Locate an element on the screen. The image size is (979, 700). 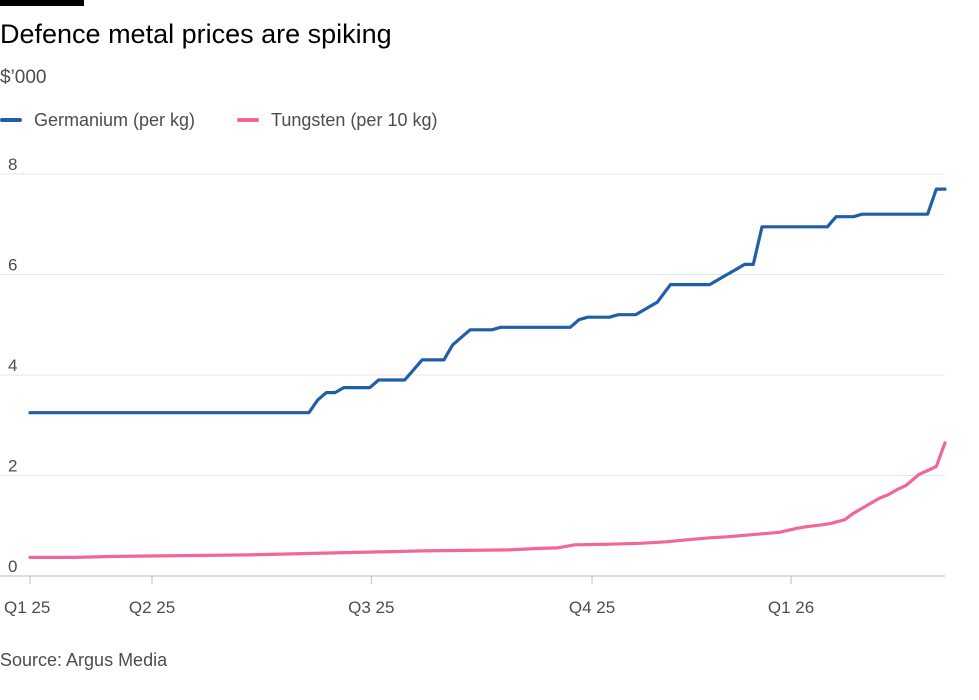
x-tick-label: Q3 25 is located at coordinates (371, 607).